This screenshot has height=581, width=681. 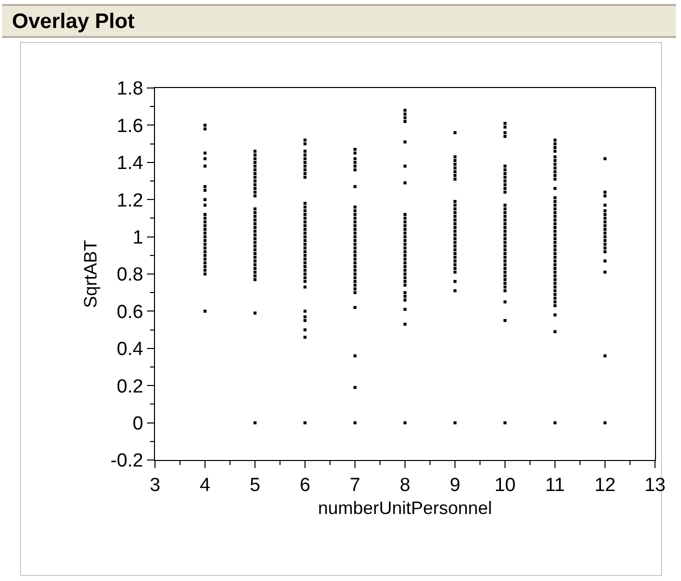 I want to click on x-tick-label: 8, so click(x=405, y=485).